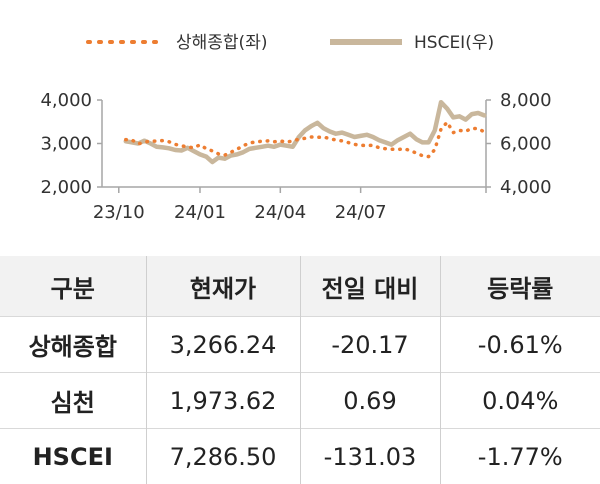  Describe the element at coordinates (520, 286) in the screenshot. I see `col-header-rate: 등락률` at that location.